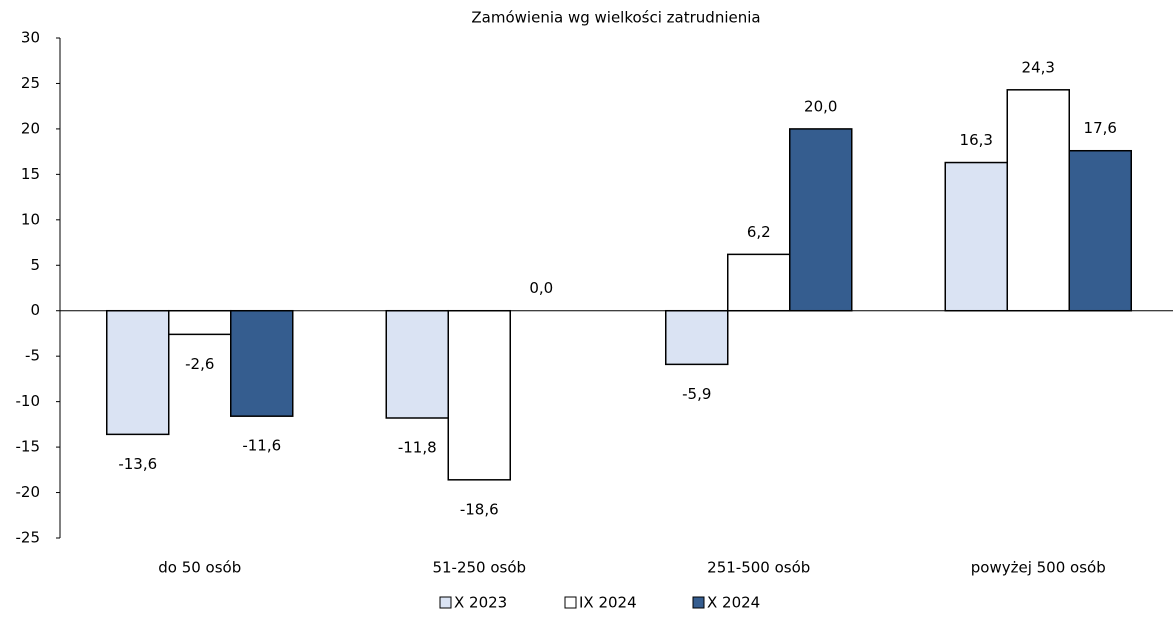 The width and height of the screenshot is (1173, 617). Describe the element at coordinates (32, 356) in the screenshot. I see `y-tick-label: -5` at that location.